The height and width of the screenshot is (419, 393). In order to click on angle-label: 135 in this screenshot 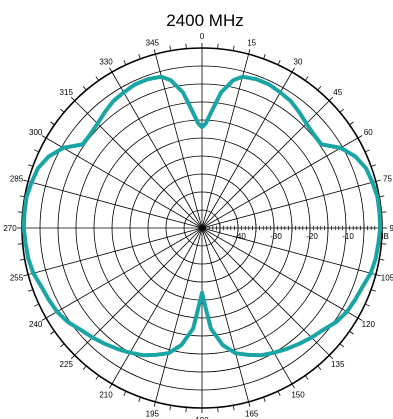, I will do `click(338, 364)`.